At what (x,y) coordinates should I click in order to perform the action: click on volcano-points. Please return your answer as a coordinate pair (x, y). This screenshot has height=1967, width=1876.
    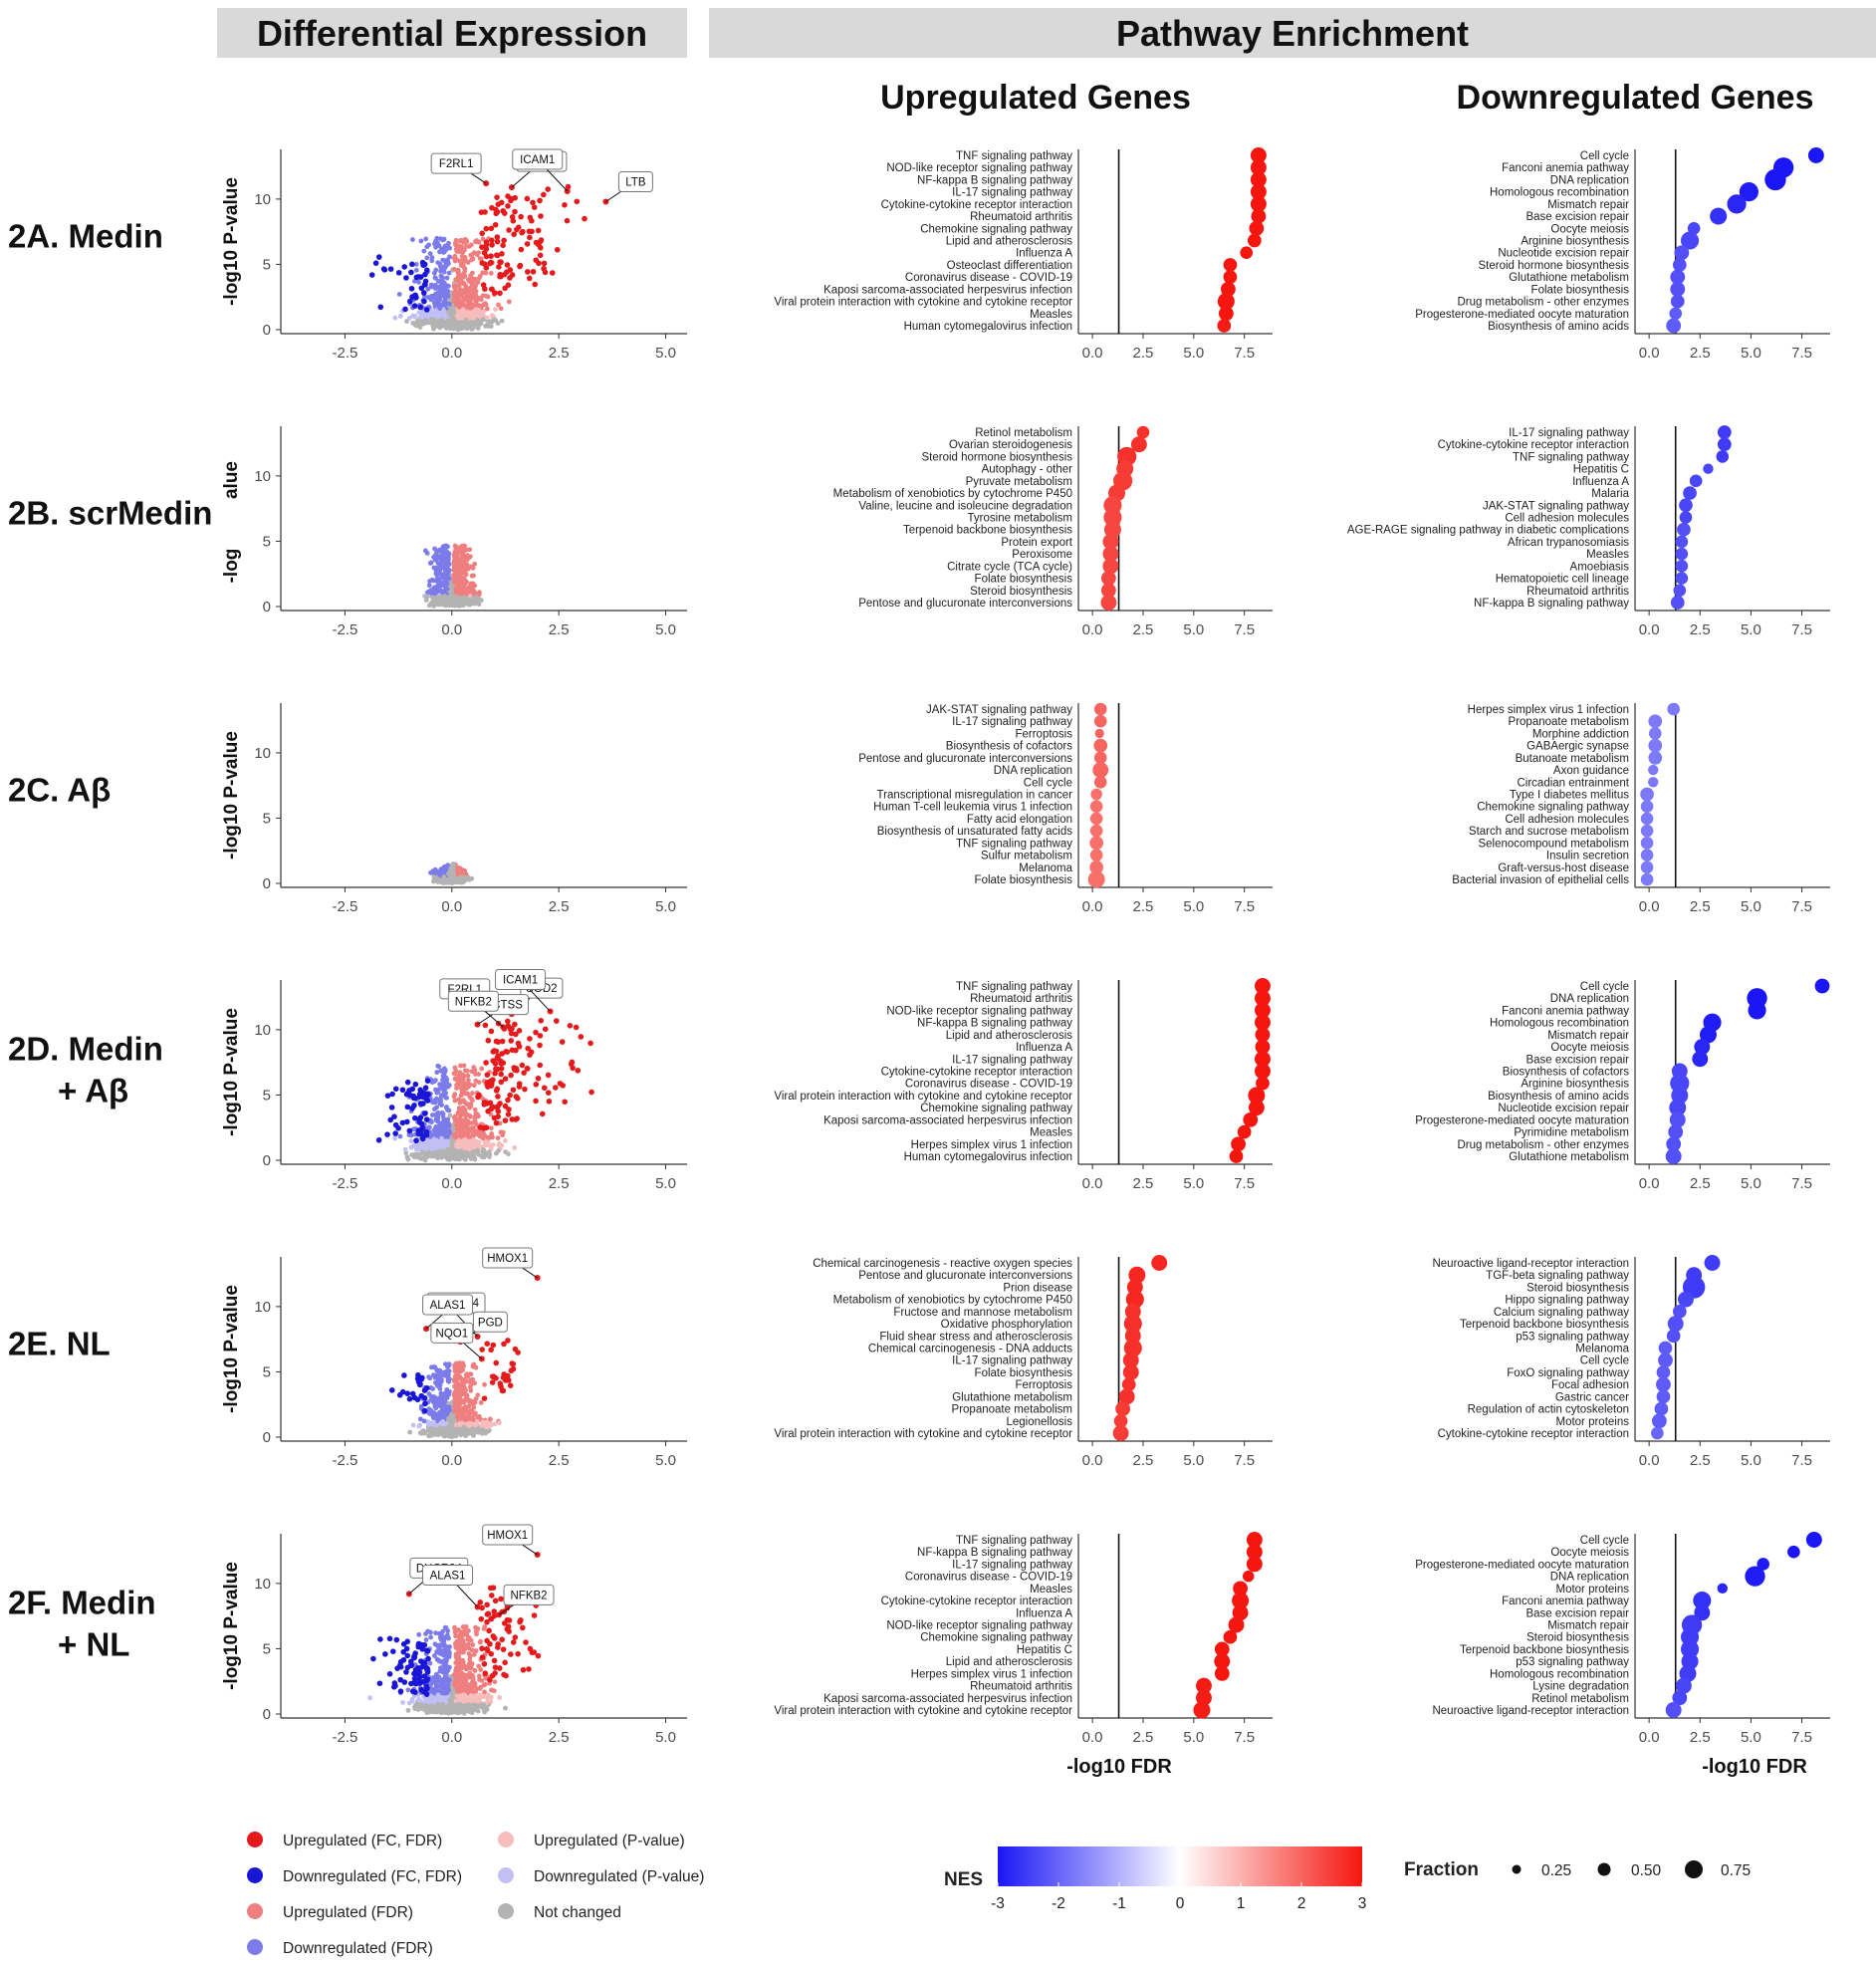
    Looking at the image, I should click on (478, 258).